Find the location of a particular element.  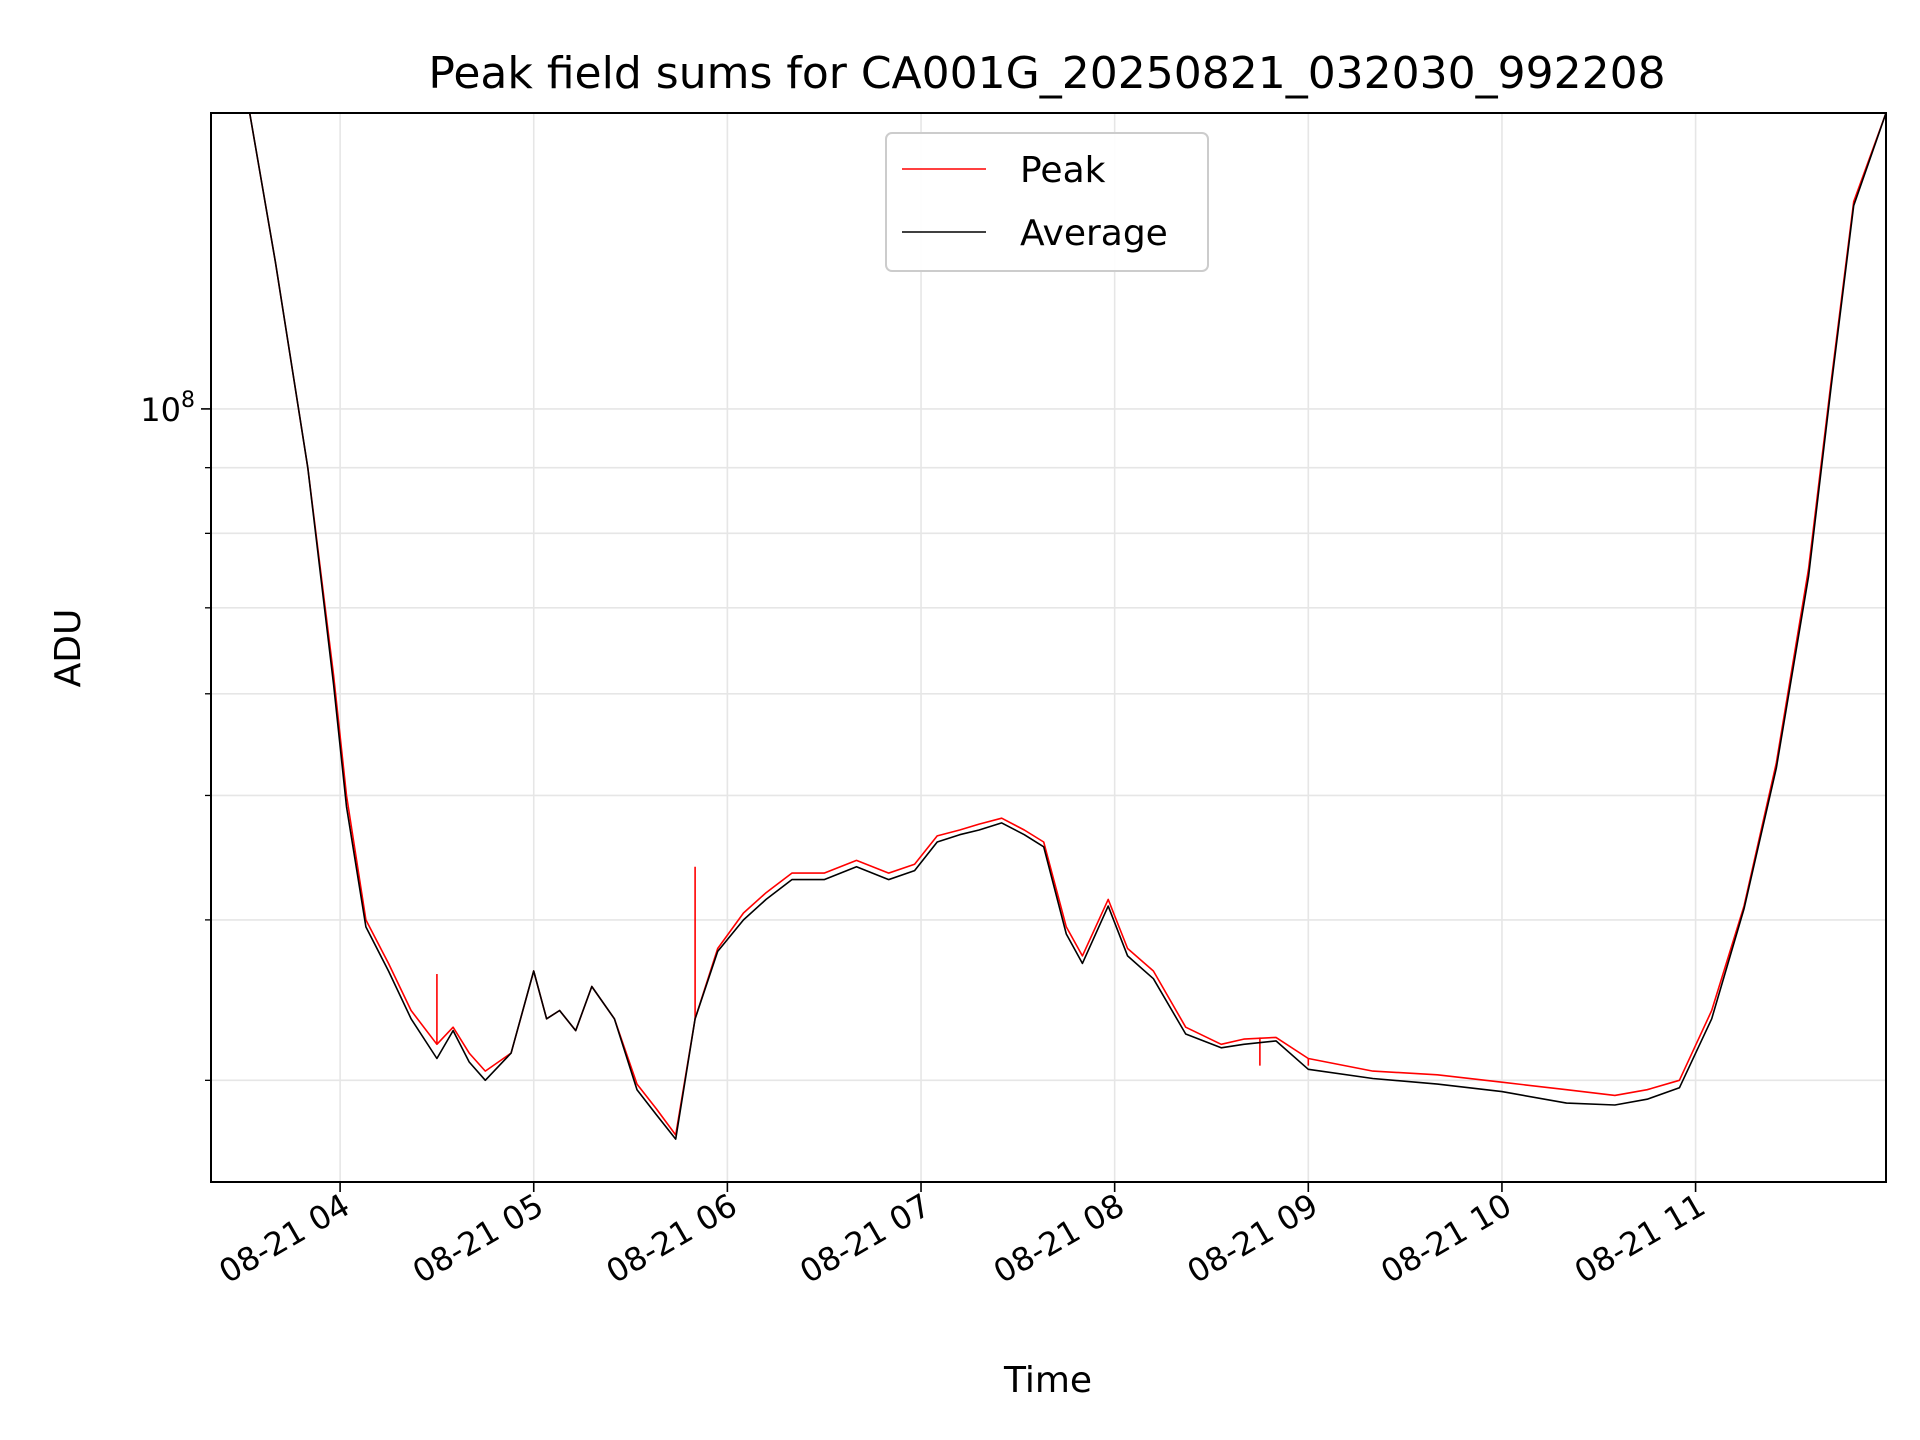

legend: Peak Average is located at coordinates (1047, 202).